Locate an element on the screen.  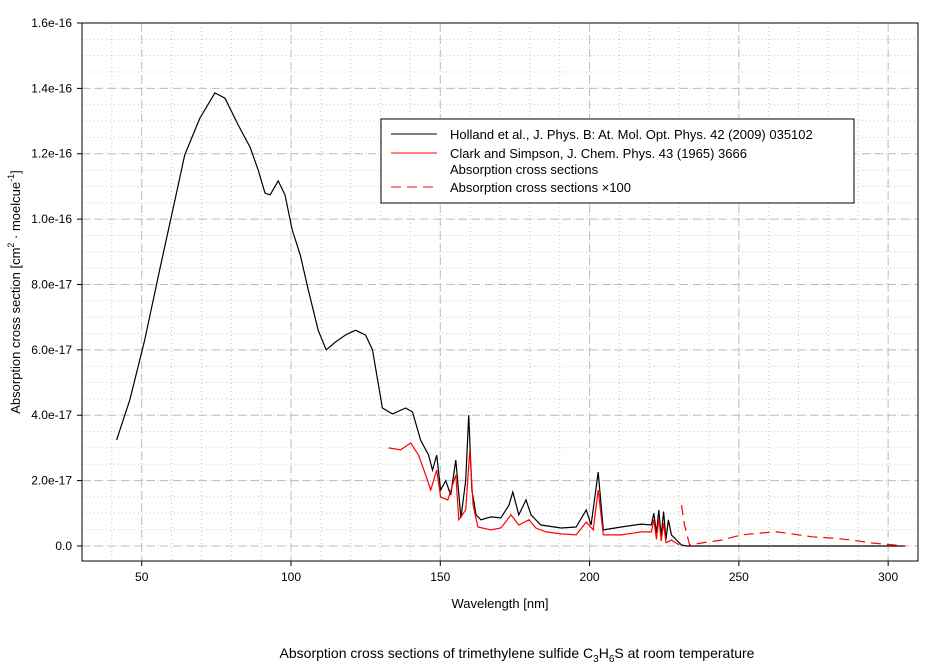
legend-label-absorption: Absorption cross sections is located at coordinates (524, 169).